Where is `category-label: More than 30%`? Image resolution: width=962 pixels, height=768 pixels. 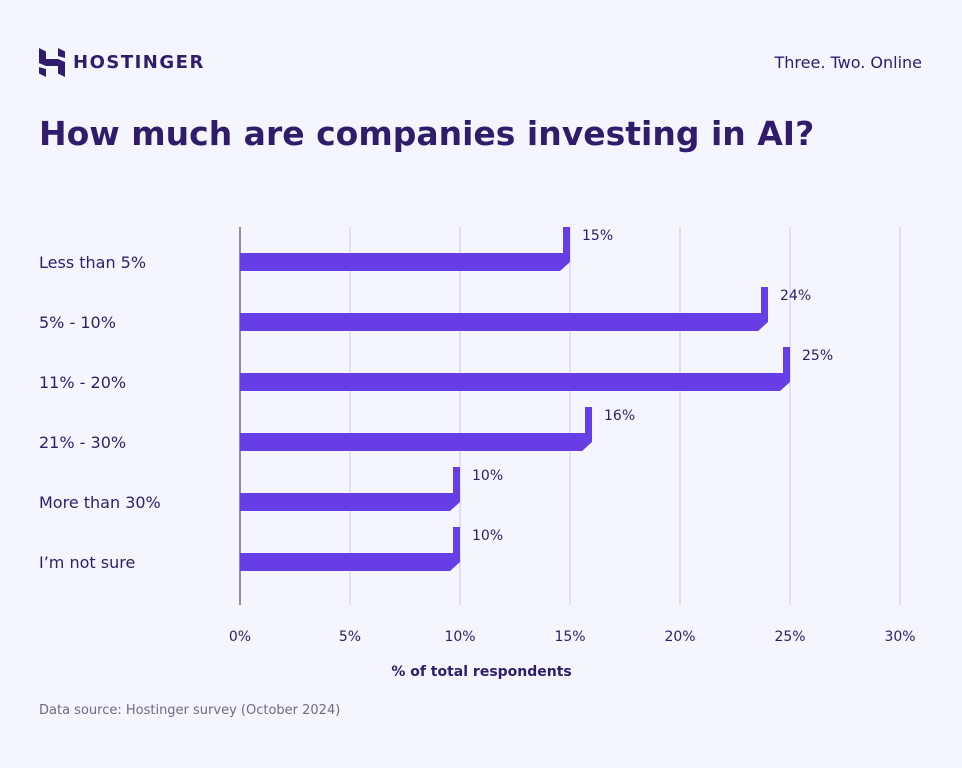 category-label: More than 30% is located at coordinates (100, 502).